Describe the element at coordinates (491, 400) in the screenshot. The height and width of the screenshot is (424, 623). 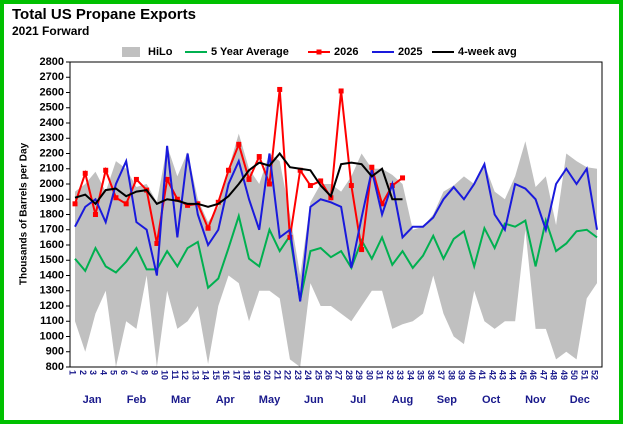
I see `month-label: Oct` at that location.